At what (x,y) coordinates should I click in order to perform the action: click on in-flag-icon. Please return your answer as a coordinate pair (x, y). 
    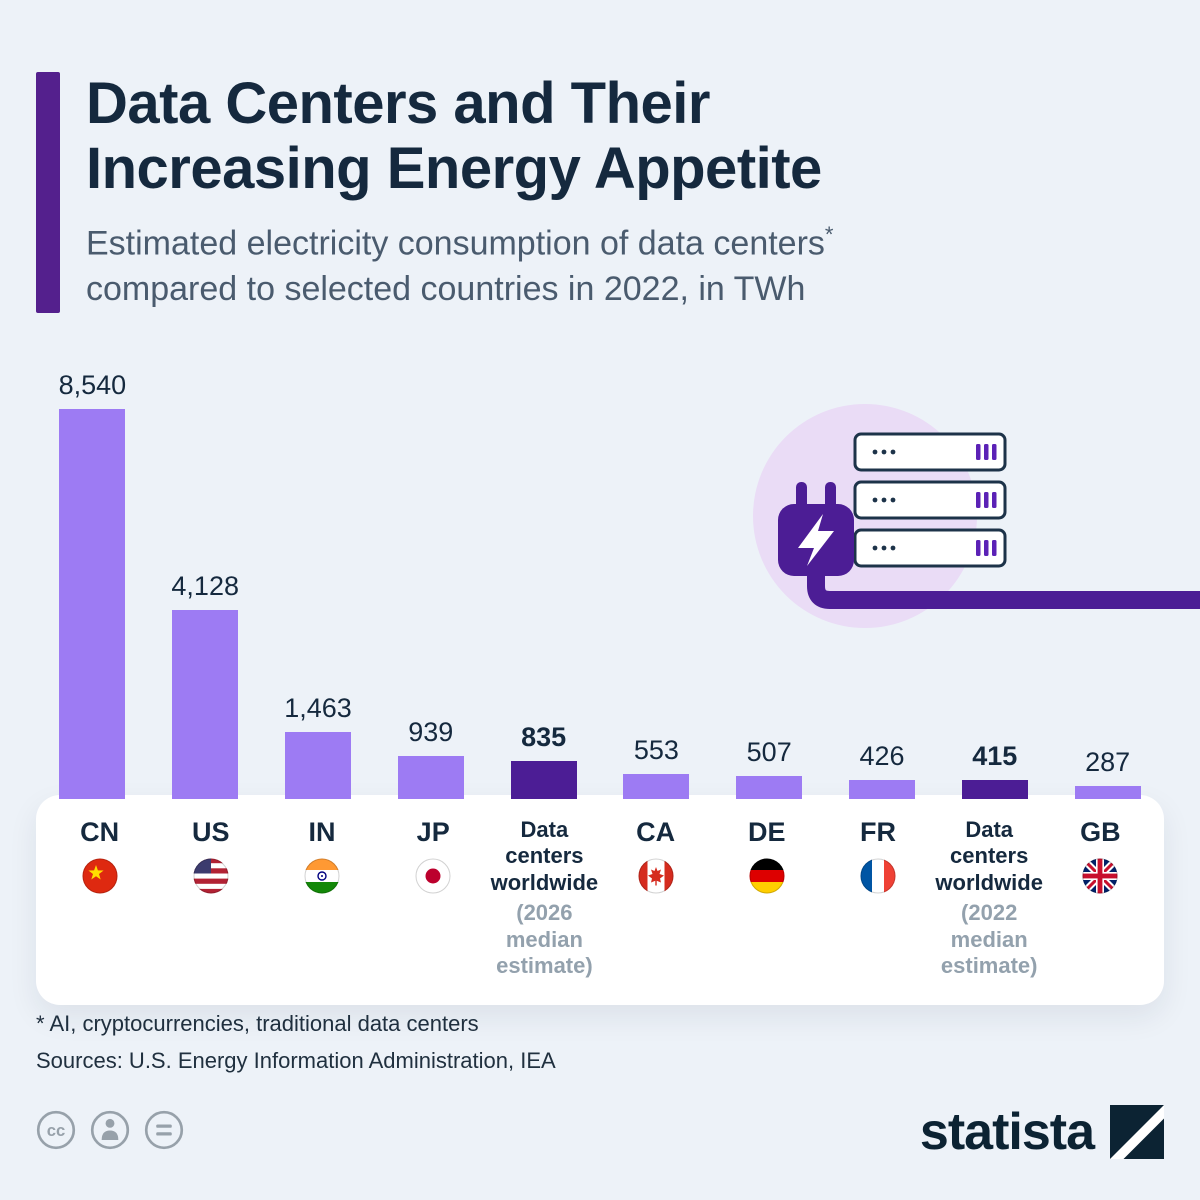
    Looking at the image, I should click on (322, 876).